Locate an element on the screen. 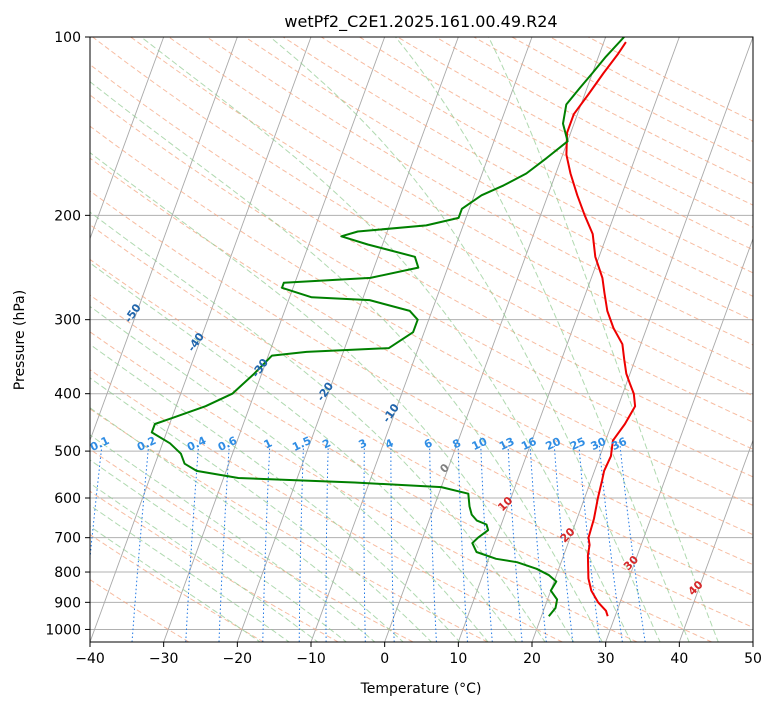 The image size is (775, 708). x-tick-label: 40 is located at coordinates (679, 659).